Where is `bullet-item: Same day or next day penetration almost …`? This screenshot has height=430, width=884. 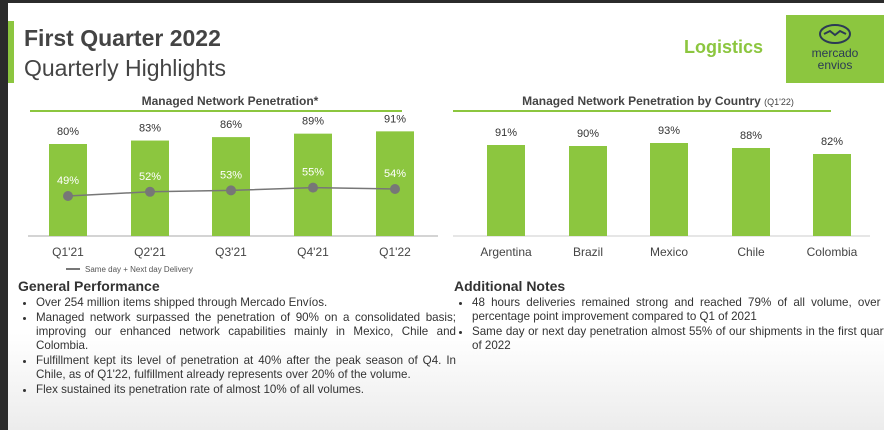
bullet-item: Same day or next day penetration almost … is located at coordinates (678, 339).